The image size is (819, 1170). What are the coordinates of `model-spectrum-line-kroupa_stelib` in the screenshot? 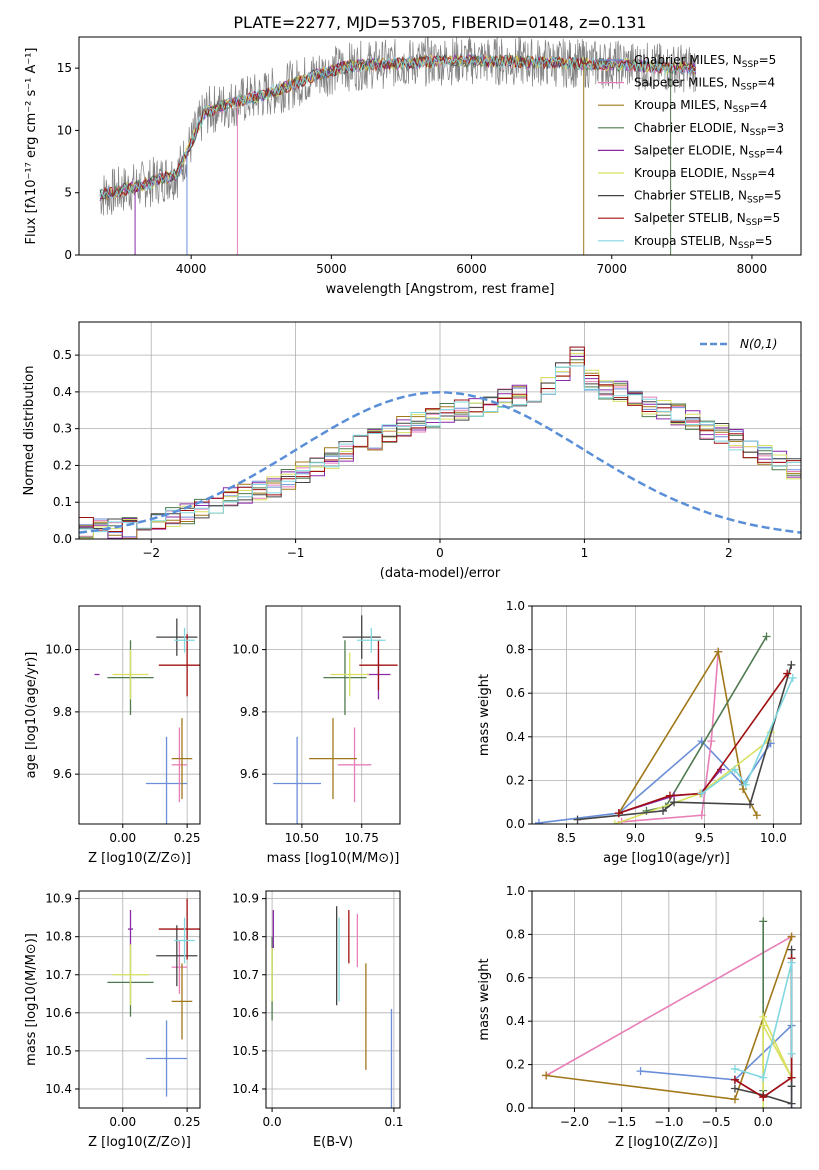 It's located at (397, 126).